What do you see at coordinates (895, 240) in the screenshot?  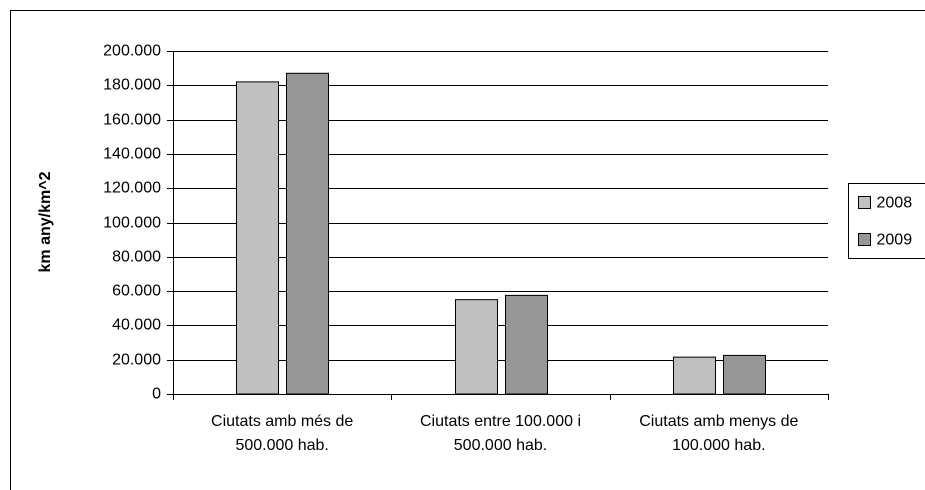 I see `legend-label: 2009` at bounding box center [895, 240].